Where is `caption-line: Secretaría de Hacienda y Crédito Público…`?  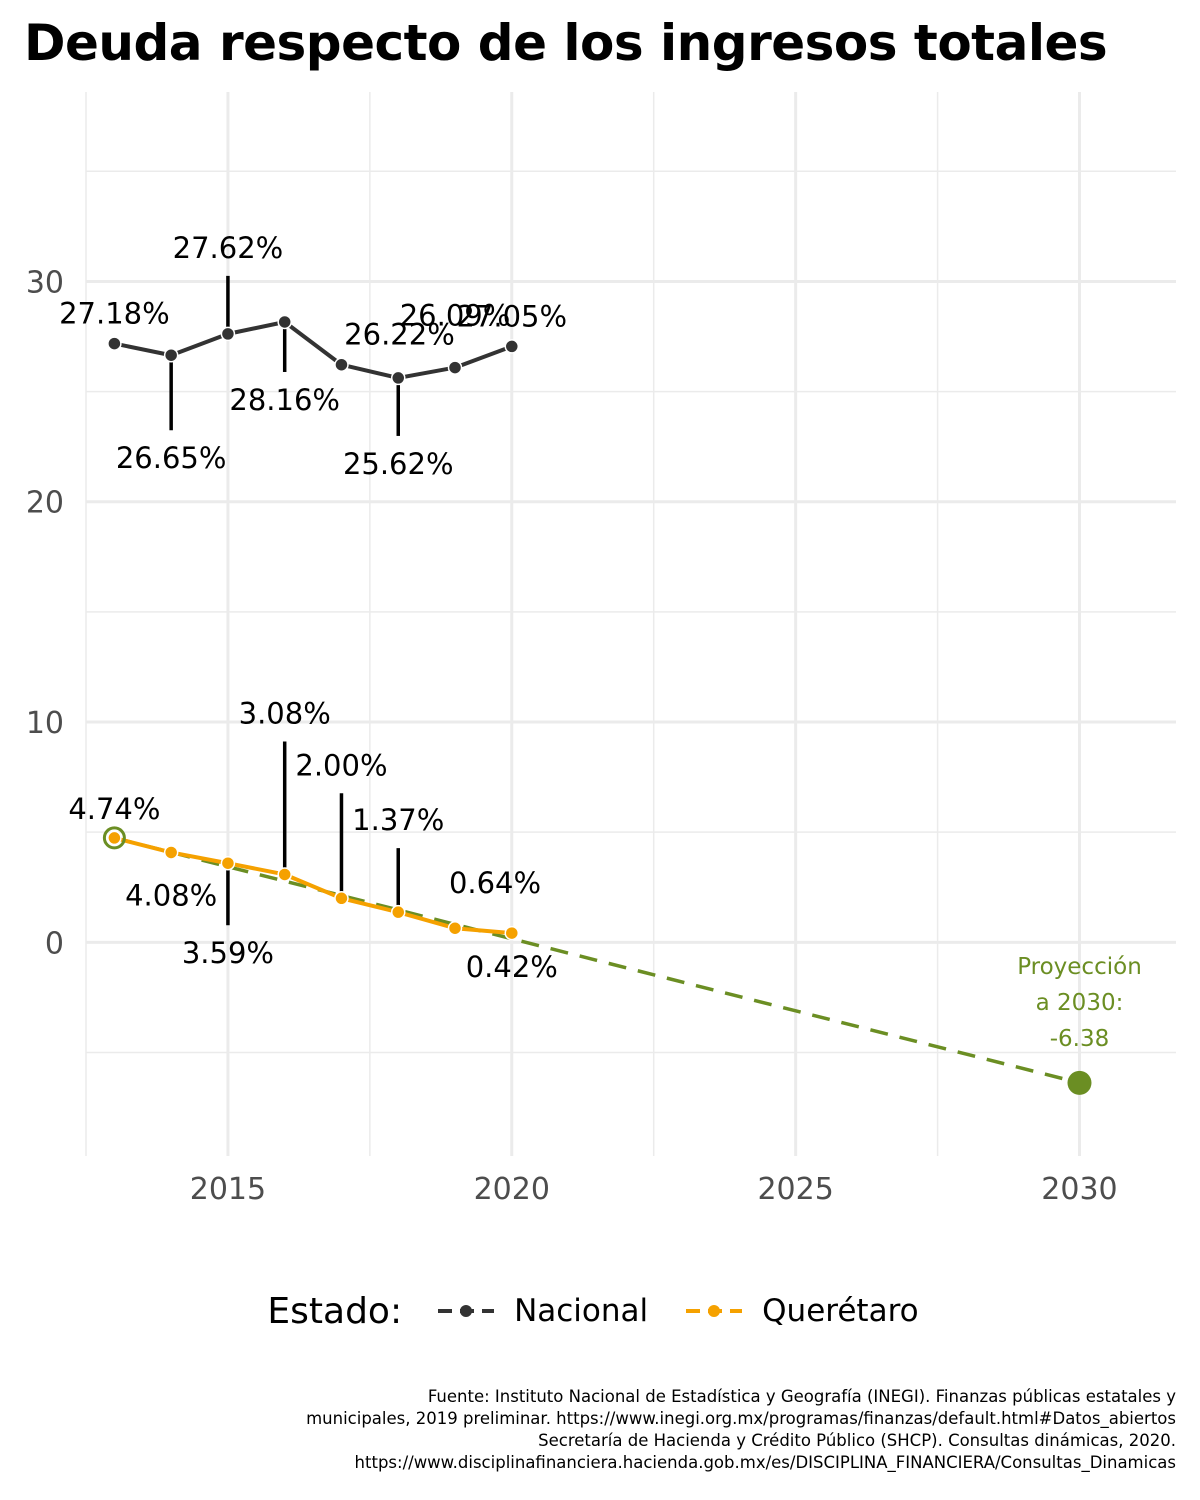 caption-line: Secretaría de Hacienda y Crédito Público… is located at coordinates (857, 1440).